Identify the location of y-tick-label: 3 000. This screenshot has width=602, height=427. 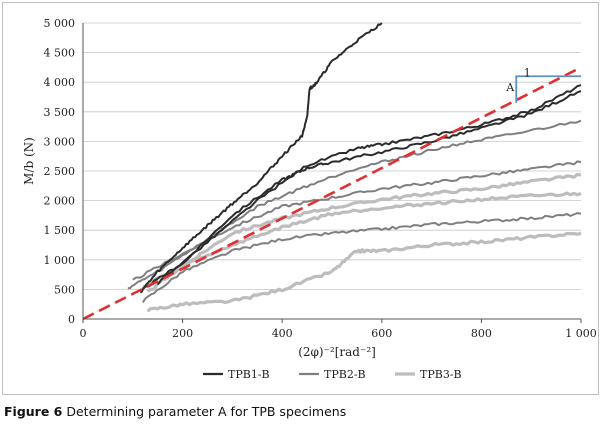
(60, 141).